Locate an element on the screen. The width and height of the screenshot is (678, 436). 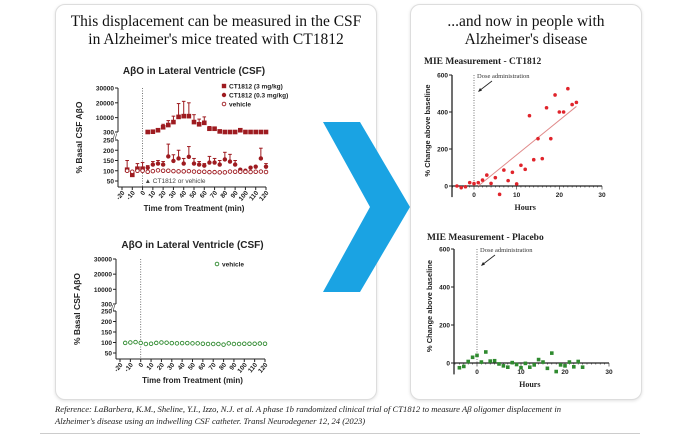
x-tick-label: 10 is located at coordinates (517, 195).